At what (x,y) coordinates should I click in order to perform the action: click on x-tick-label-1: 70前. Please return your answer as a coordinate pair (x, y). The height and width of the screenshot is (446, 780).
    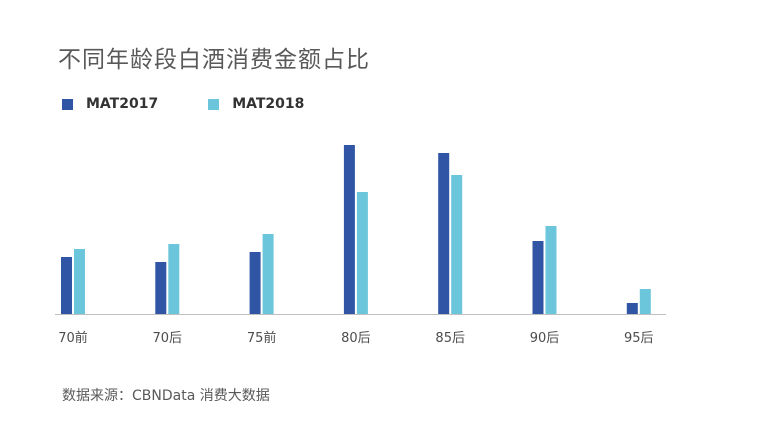
    Looking at the image, I should click on (73, 338).